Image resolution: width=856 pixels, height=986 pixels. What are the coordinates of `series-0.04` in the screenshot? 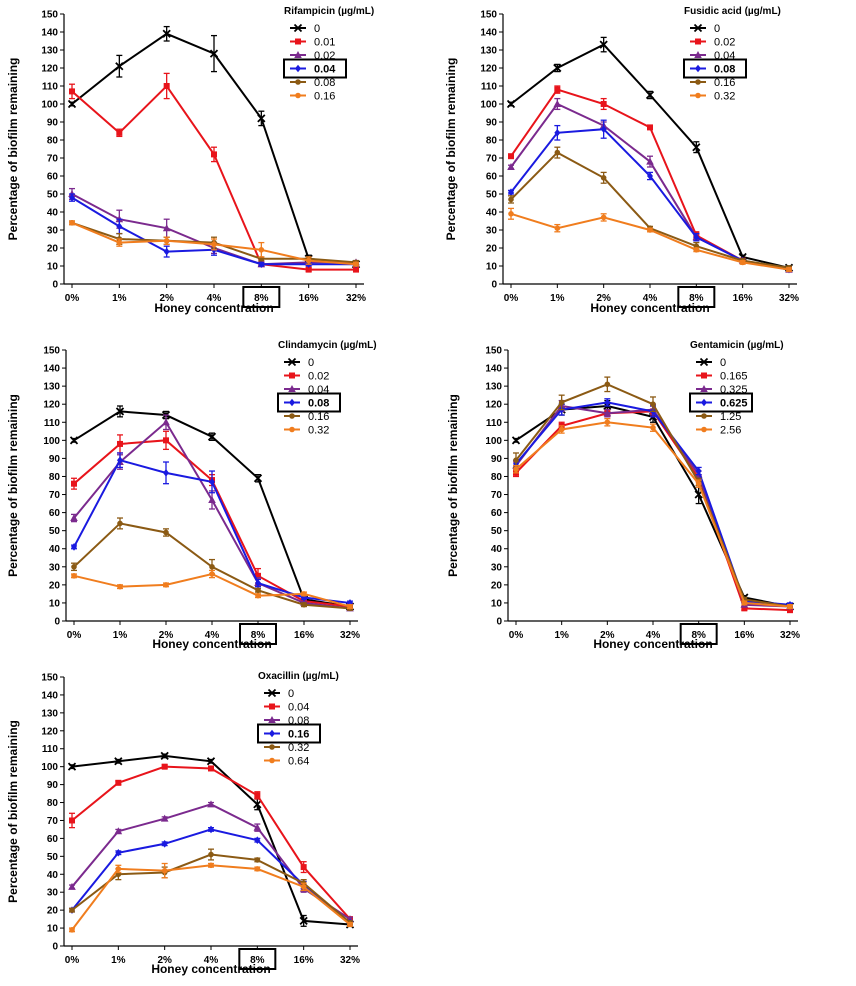 It's located at (211, 843).